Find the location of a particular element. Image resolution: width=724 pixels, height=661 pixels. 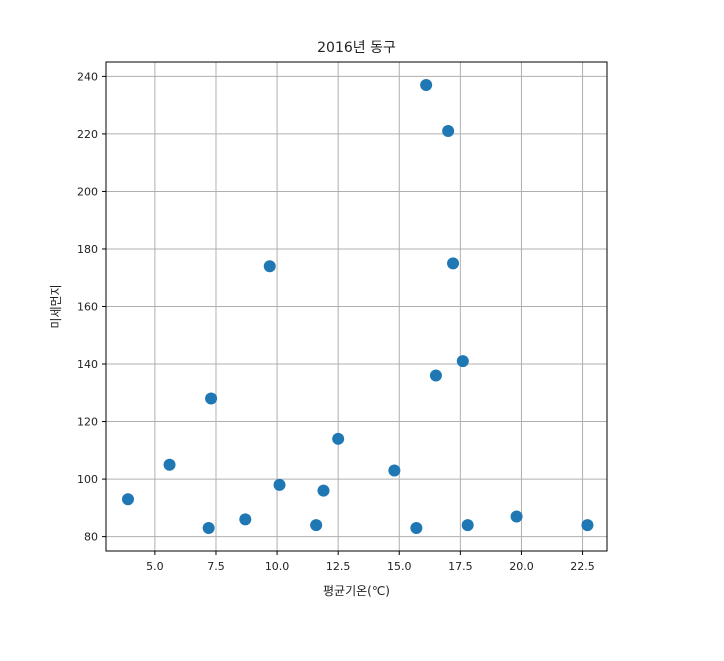

y-tick-label: 160 is located at coordinates (87, 307).